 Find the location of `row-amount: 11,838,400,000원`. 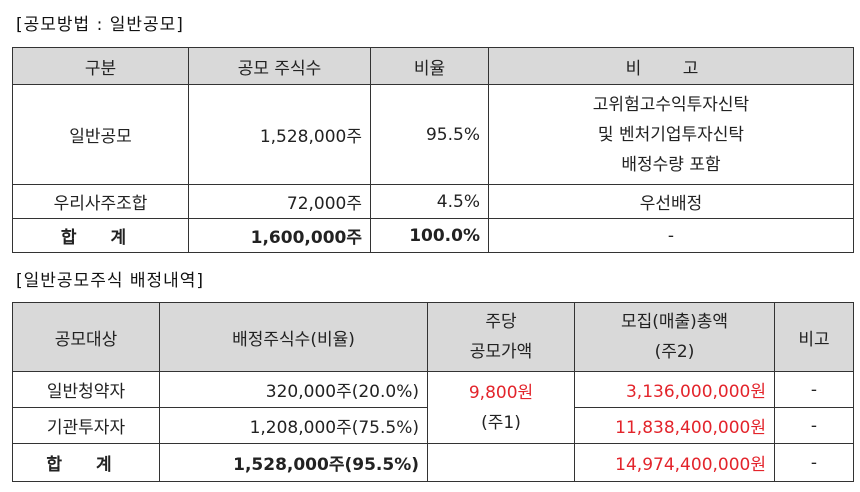

row-amount: 11,838,400,000원 is located at coordinates (674, 425).